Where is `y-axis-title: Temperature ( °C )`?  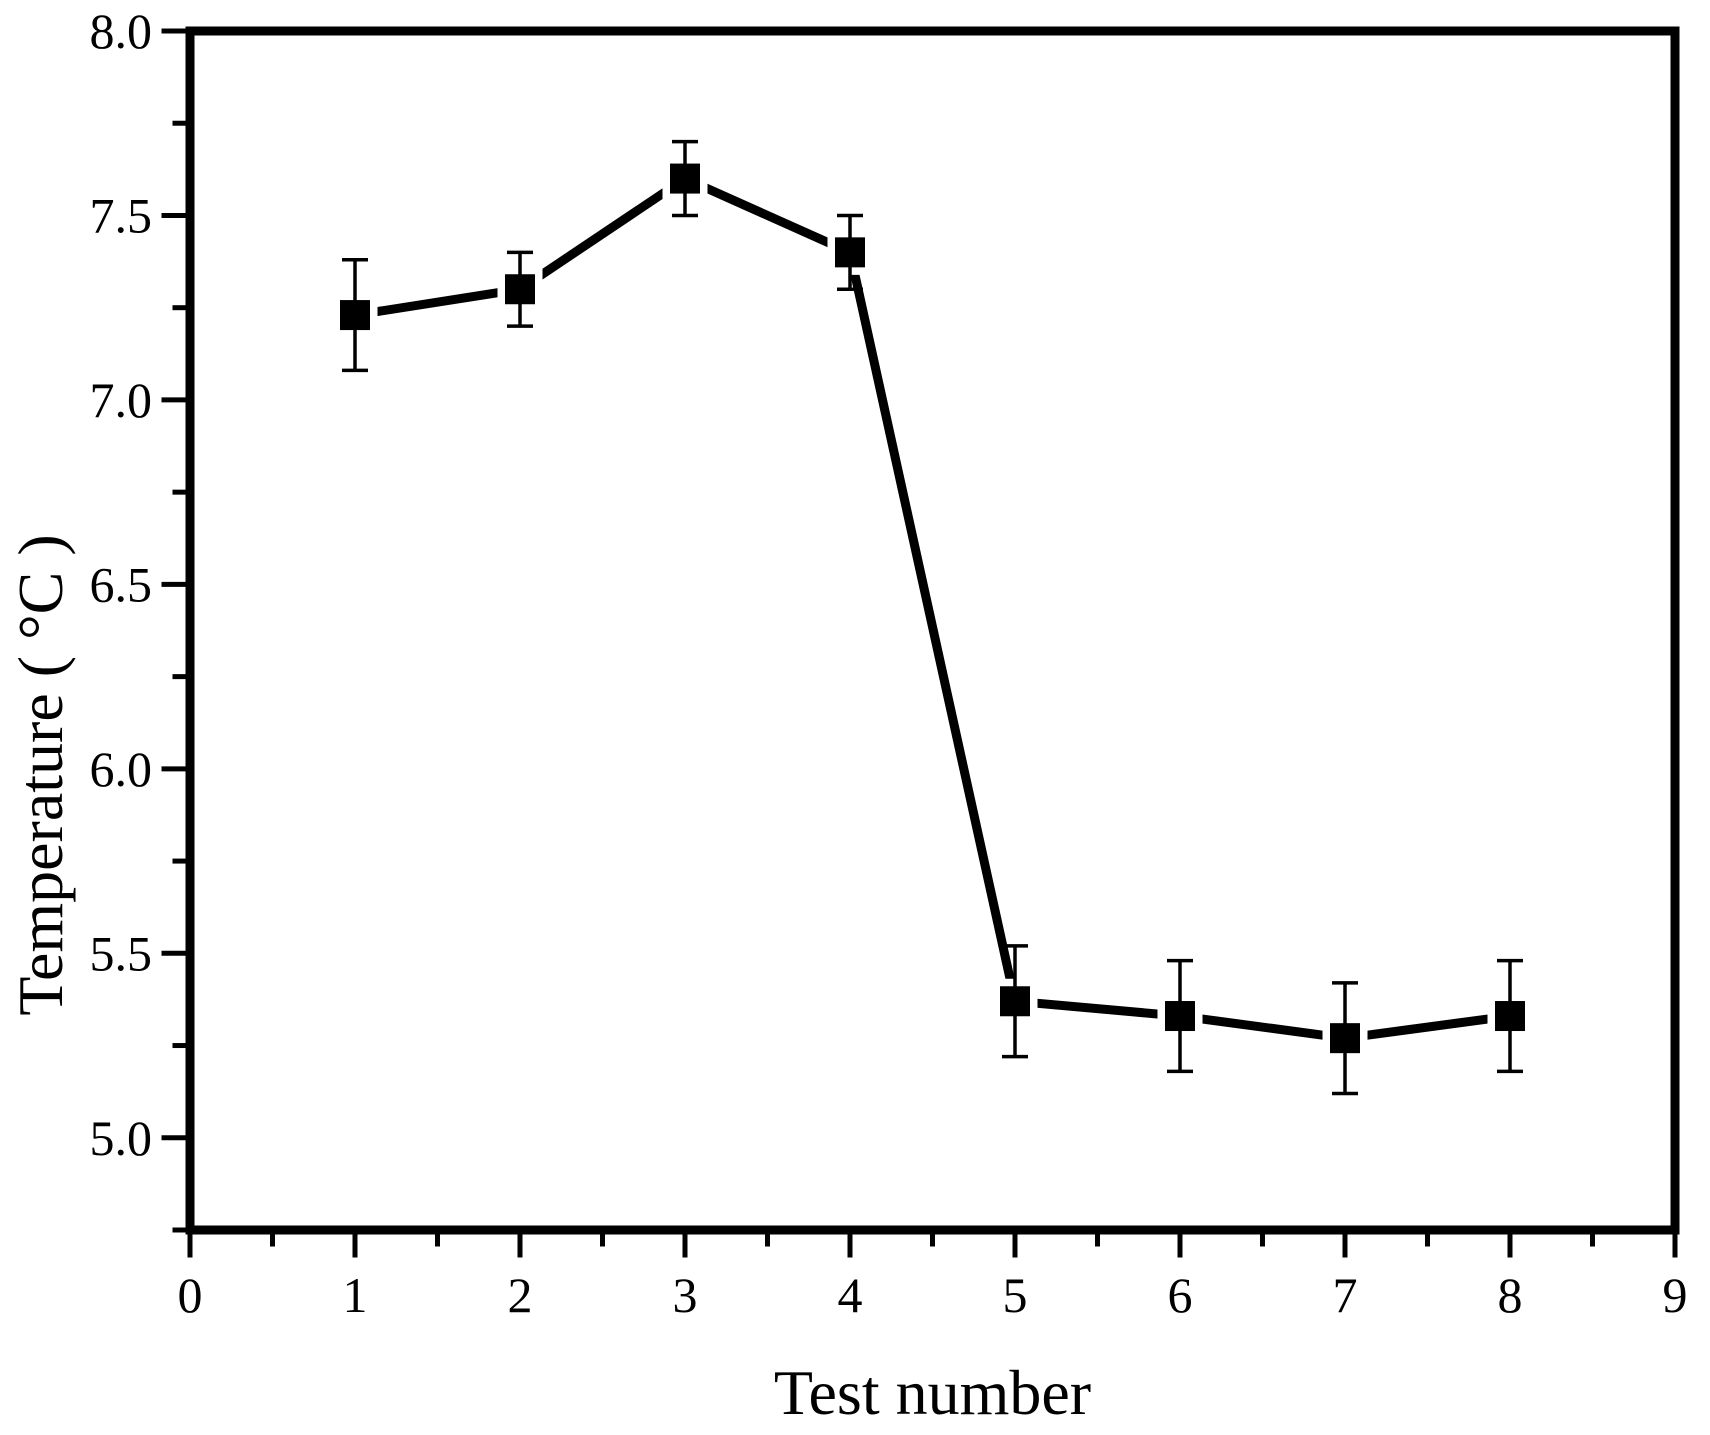
y-axis-title: Temperature ( °C ) is located at coordinates (40, 774).